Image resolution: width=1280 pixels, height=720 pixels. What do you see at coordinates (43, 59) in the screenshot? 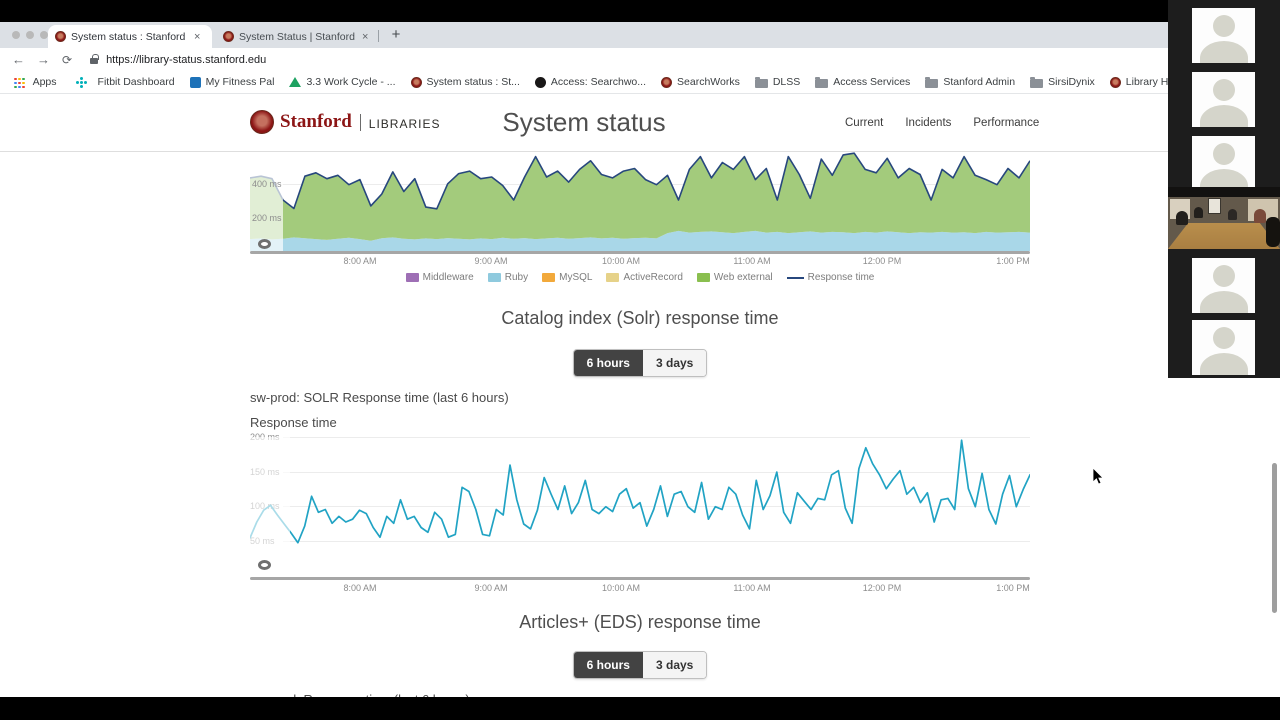
I see `forward-icon: →` at bounding box center [43, 59].